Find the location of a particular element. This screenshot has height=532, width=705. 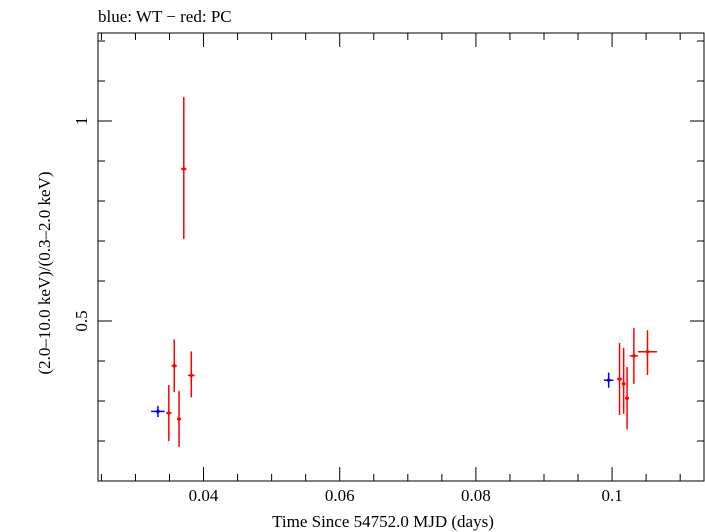

x-tick-label: 0.08 is located at coordinates (476, 495).